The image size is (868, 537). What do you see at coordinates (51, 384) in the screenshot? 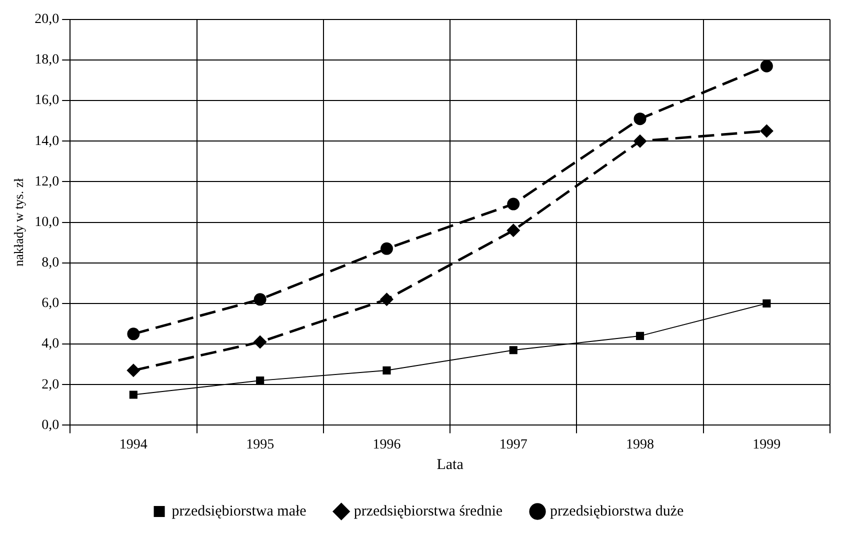
I see `y-tick-label: 2,0` at bounding box center [51, 384].